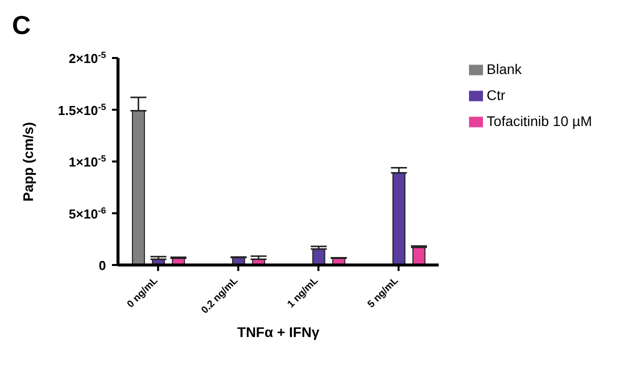 Image resolution: width=630 pixels, height=365 pixels. I want to click on y-tick-label: 0, so click(102, 265).